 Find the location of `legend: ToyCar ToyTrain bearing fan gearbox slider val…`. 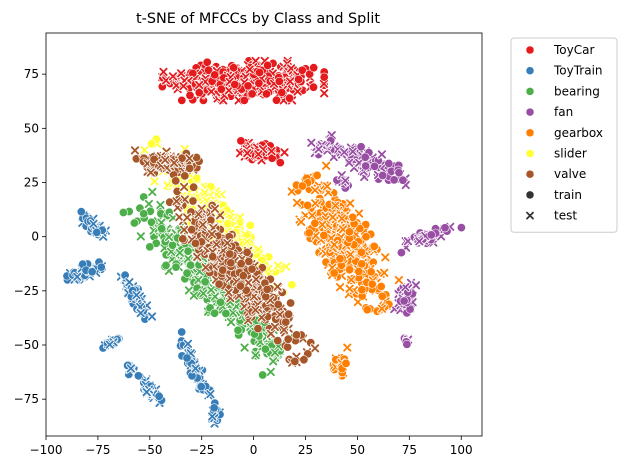

legend: ToyCar ToyTrain bearing fan gearbox slider val… is located at coordinates (564, 135).